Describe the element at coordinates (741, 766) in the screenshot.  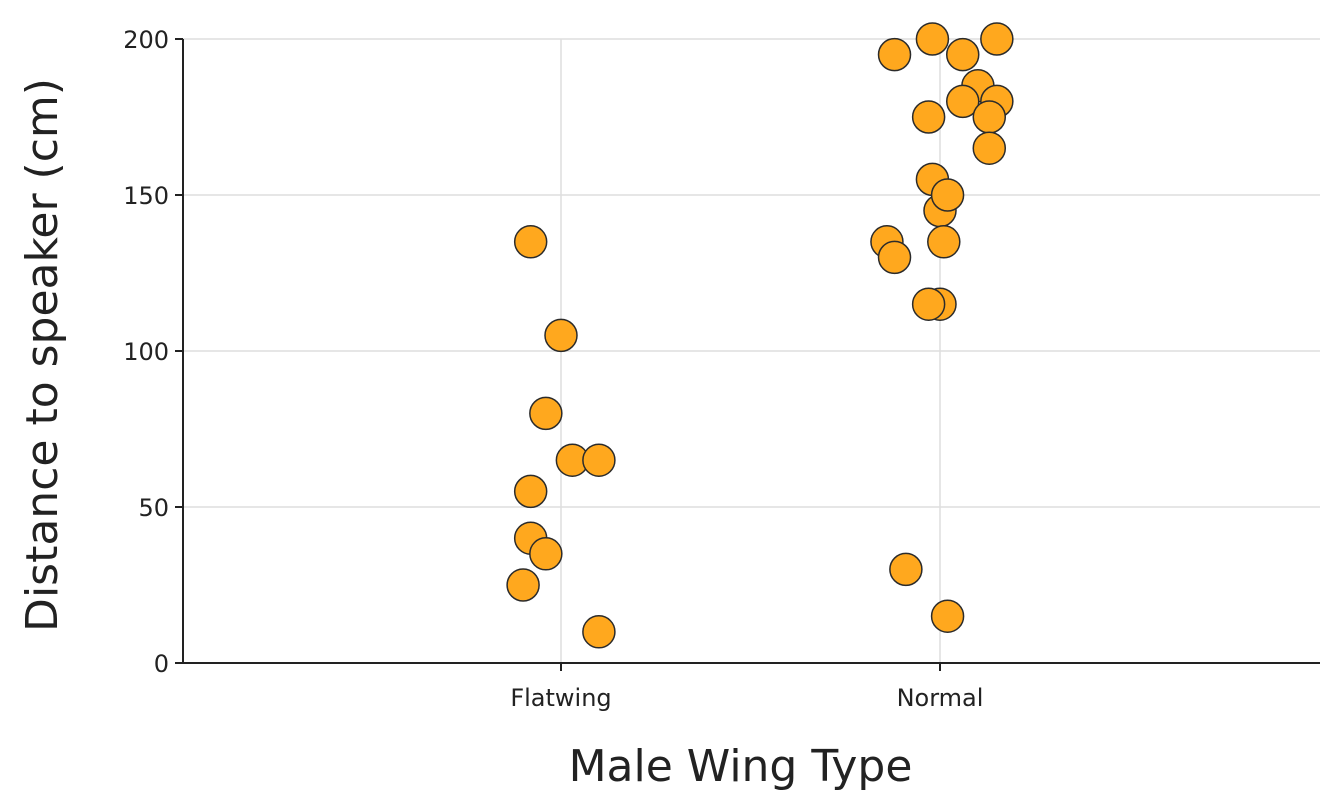
I see `x-axis-title: Male Wing Type` at that location.